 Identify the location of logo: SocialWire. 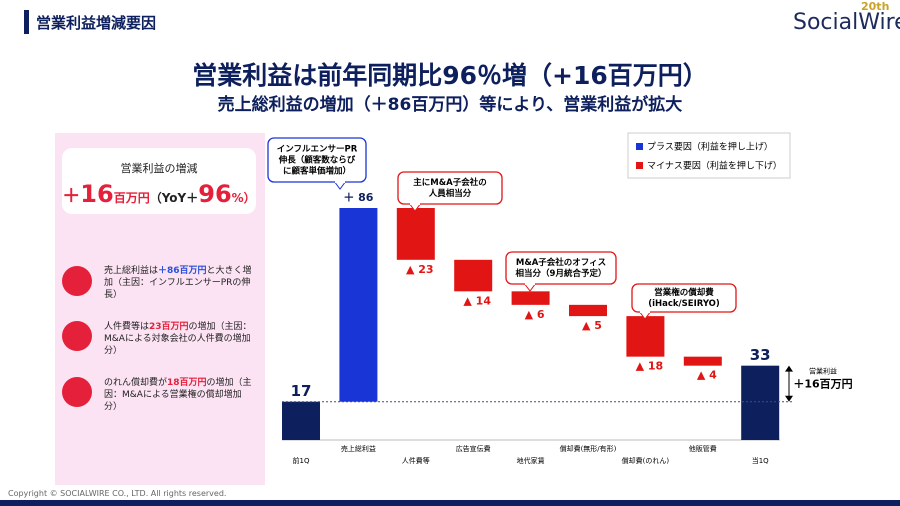
(846, 22).